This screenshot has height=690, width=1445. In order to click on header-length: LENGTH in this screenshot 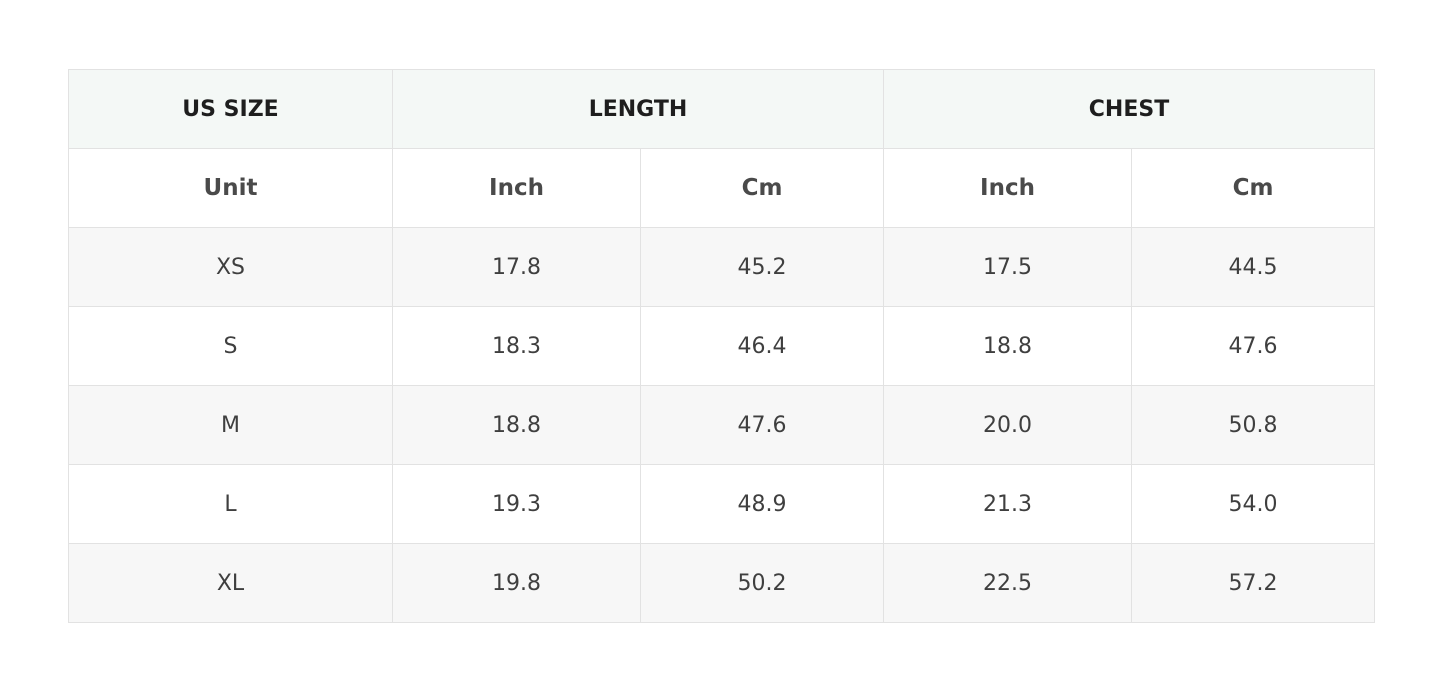, I will do `click(638, 109)`.